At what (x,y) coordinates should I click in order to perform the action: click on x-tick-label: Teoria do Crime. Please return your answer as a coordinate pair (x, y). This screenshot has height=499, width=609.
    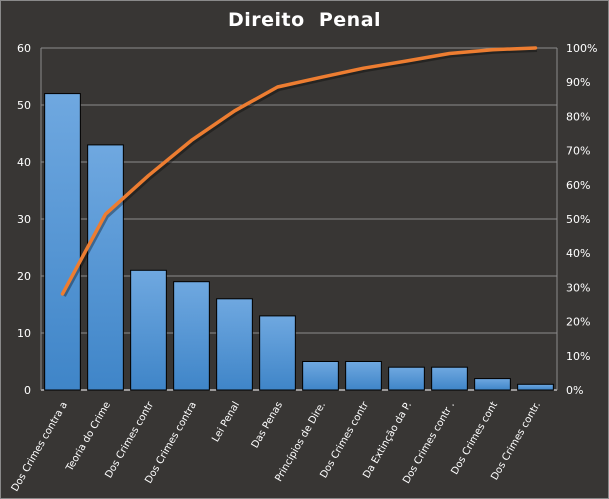
    Looking at the image, I should click on (88, 437).